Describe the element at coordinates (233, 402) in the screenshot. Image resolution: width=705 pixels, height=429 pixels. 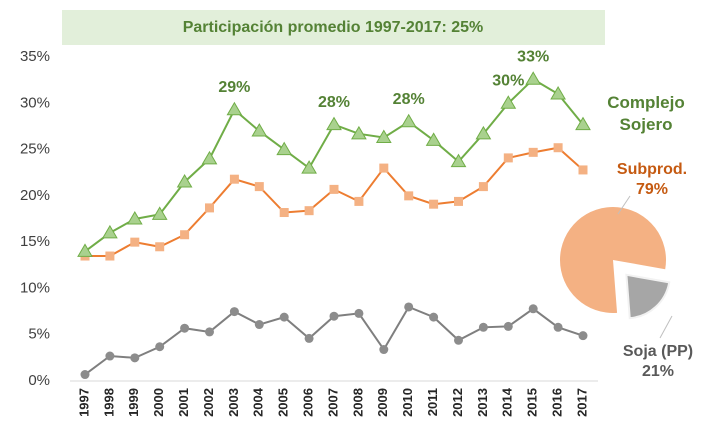
I see `x-tick-label: 2003` at that location.